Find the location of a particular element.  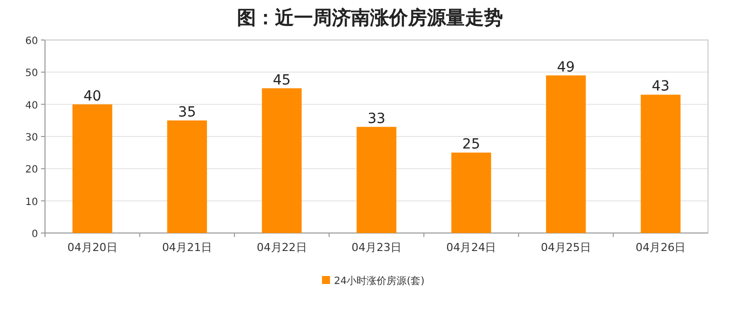

chart-title: 图：近一周济南涨价房源量走势 is located at coordinates (370, 18).